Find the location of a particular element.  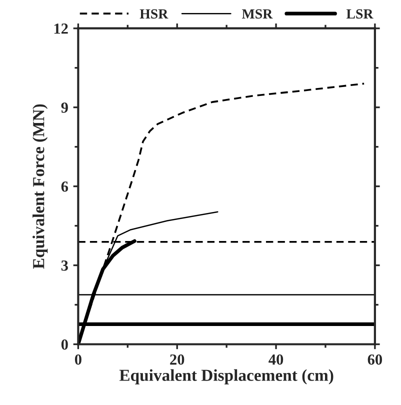

x-tick-label: 20 is located at coordinates (177, 359).